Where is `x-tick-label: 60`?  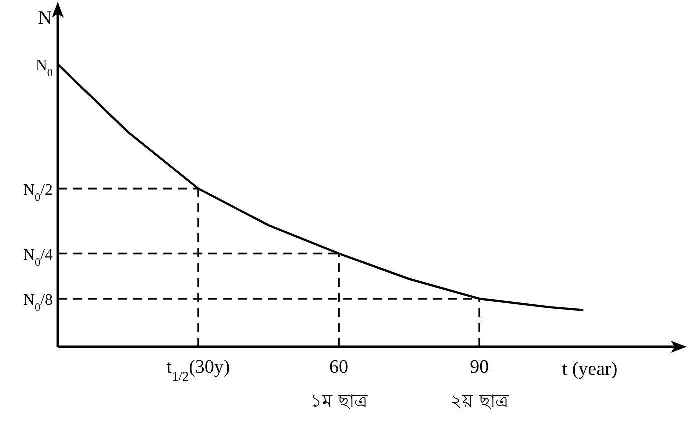
x-tick-label: 60 is located at coordinates (339, 367).